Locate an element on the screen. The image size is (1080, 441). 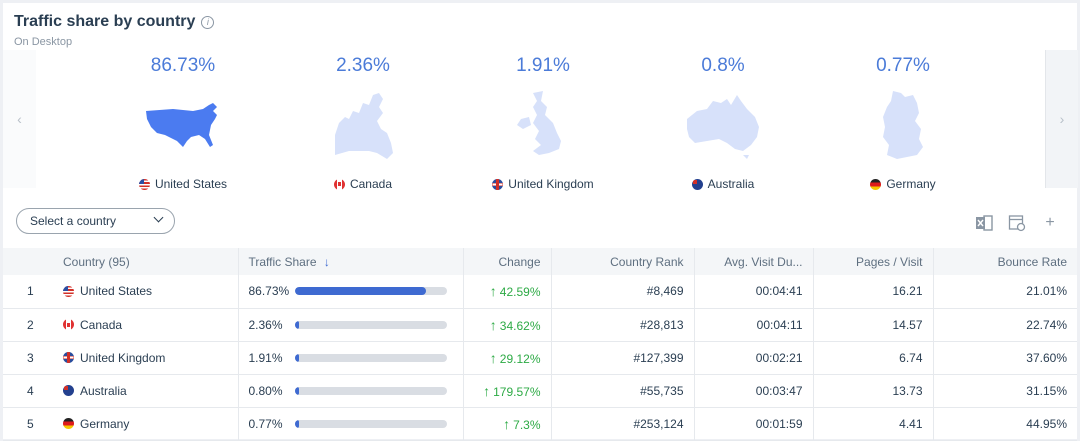
country-cell: Germany is located at coordinates (146, 423).